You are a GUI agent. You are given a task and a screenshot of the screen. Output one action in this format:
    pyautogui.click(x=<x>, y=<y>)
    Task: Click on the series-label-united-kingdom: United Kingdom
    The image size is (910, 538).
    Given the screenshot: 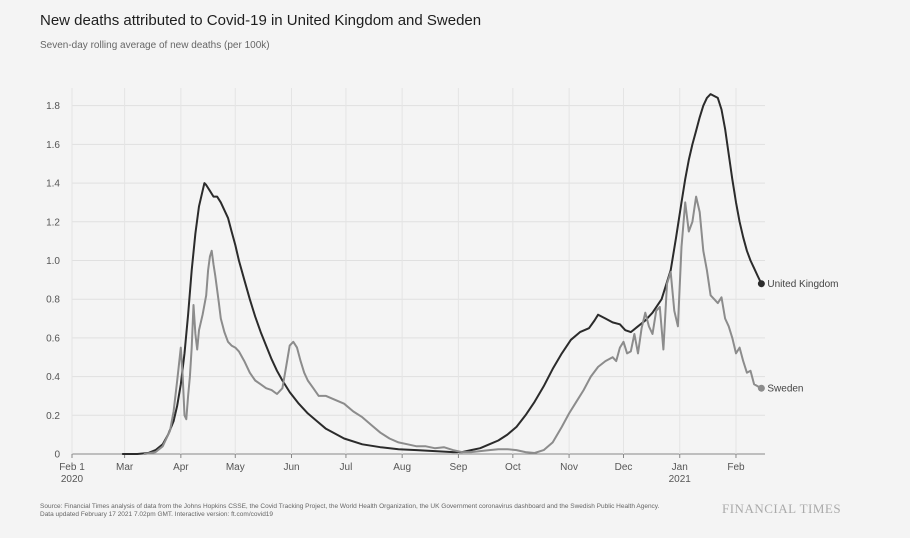 What is the action you would take?
    pyautogui.click(x=802, y=284)
    